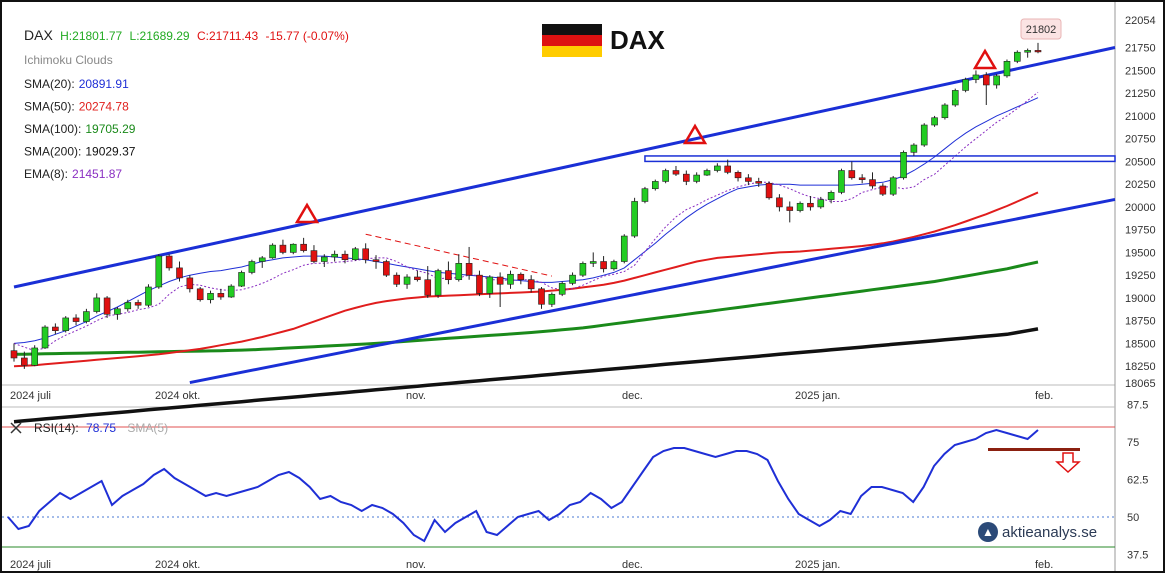  Describe the element at coordinates (632, 396) in the screenshot. I see `x-tick-label: dec.` at that location.